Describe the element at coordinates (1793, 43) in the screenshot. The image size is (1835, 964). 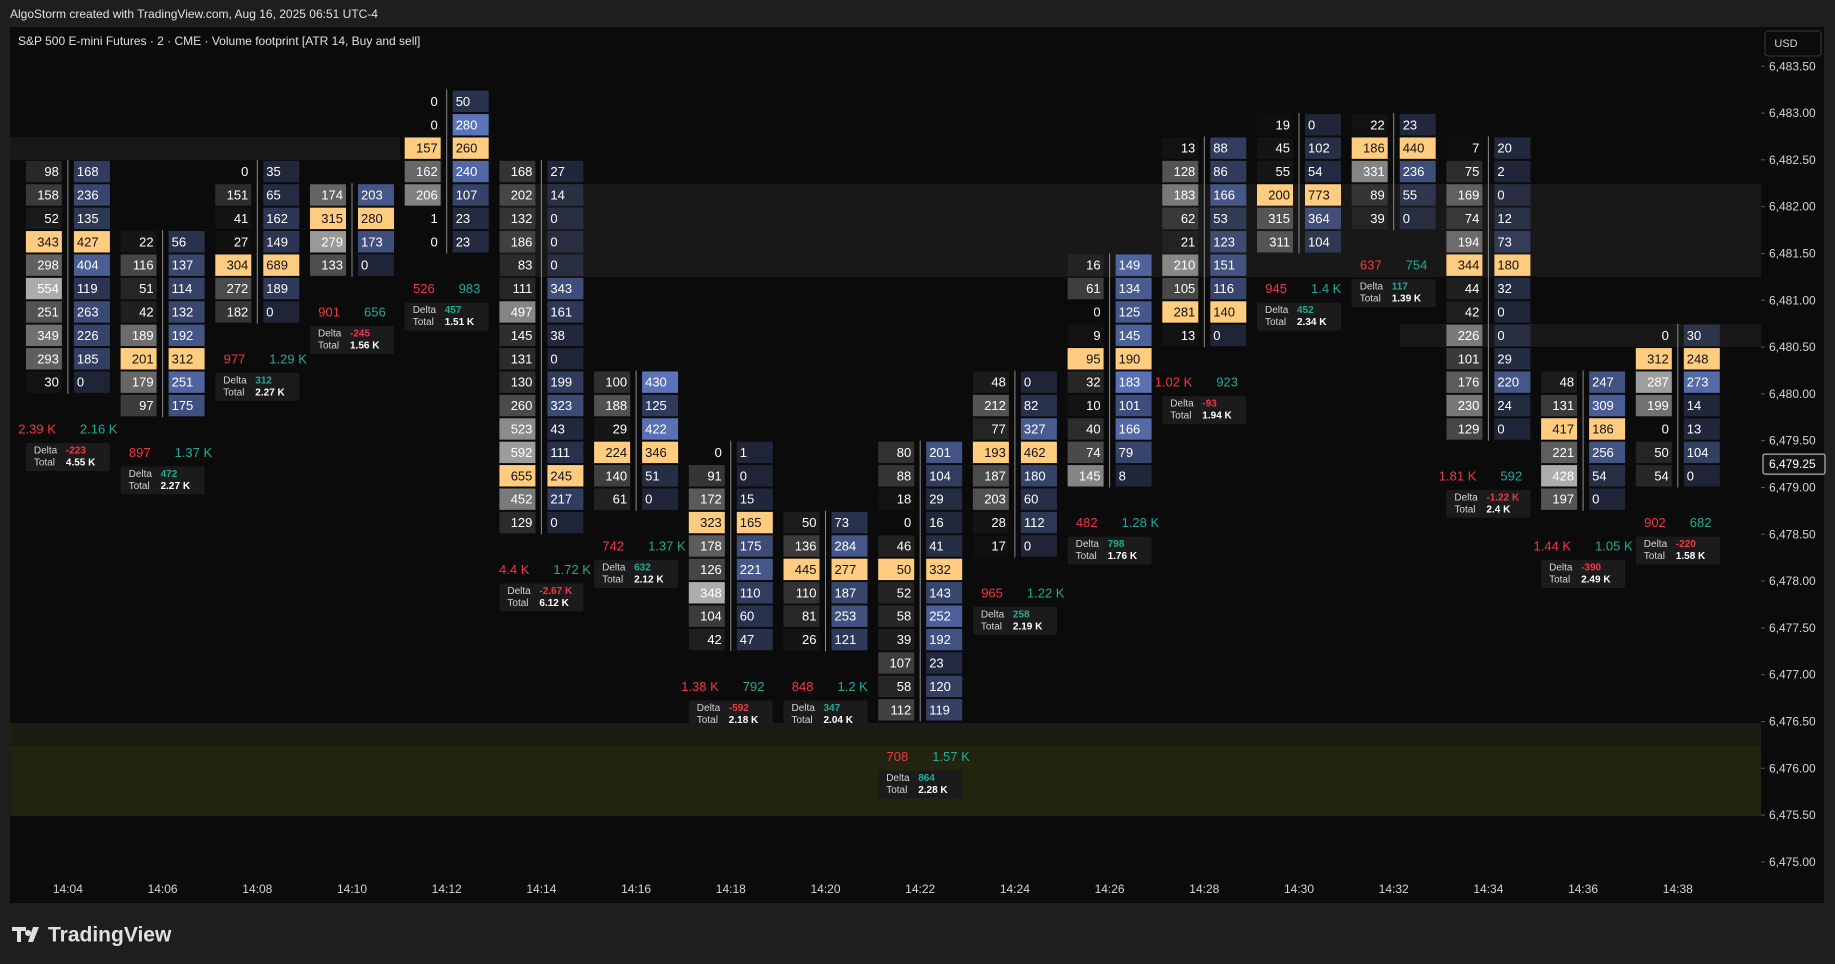
I see `currency-box` at that location.